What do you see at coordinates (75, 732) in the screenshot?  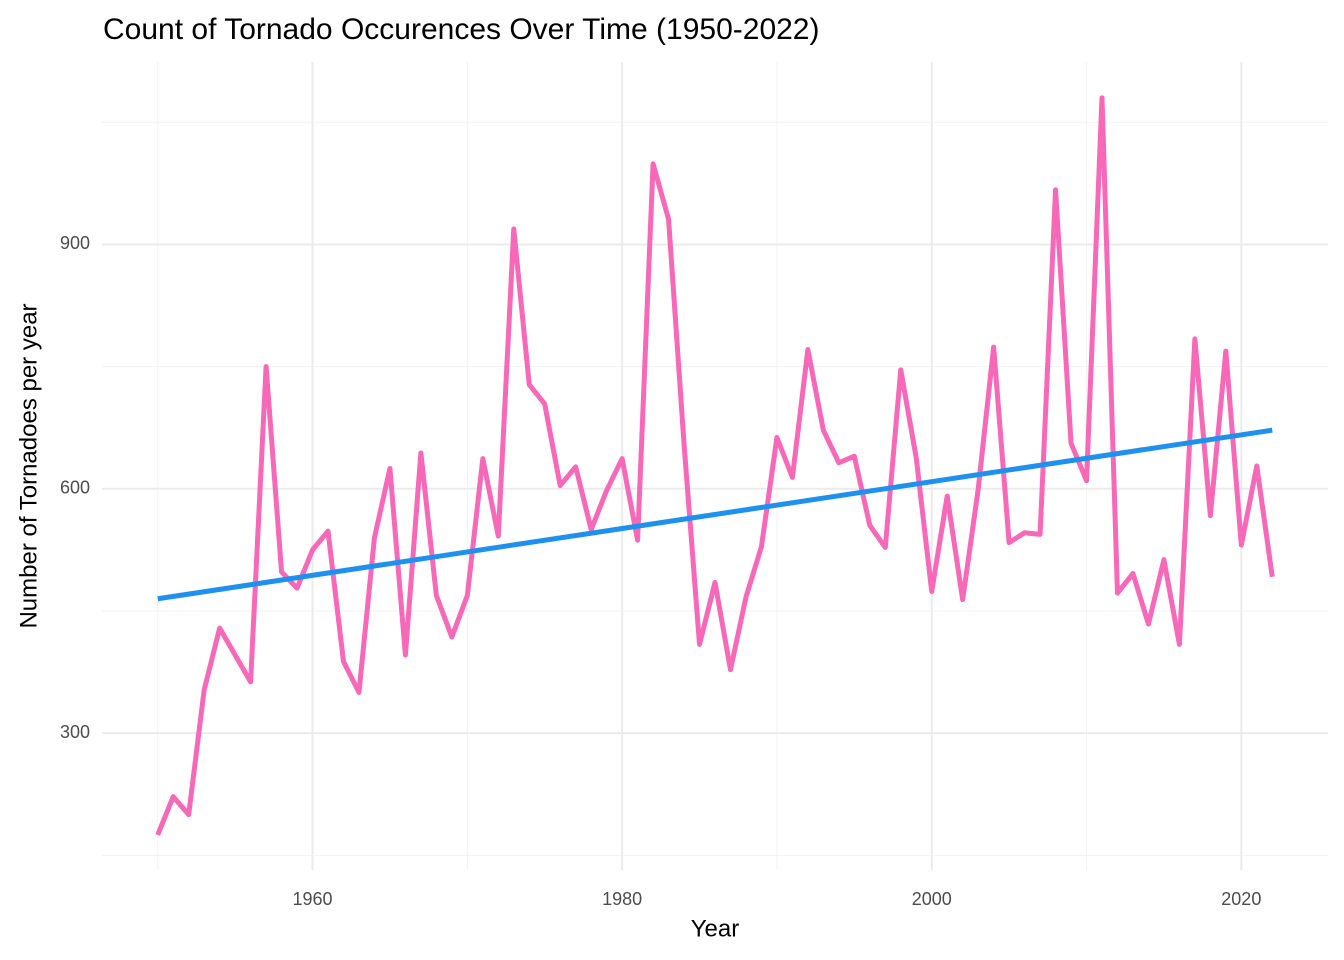 I see `y-tick-label: 300` at bounding box center [75, 732].